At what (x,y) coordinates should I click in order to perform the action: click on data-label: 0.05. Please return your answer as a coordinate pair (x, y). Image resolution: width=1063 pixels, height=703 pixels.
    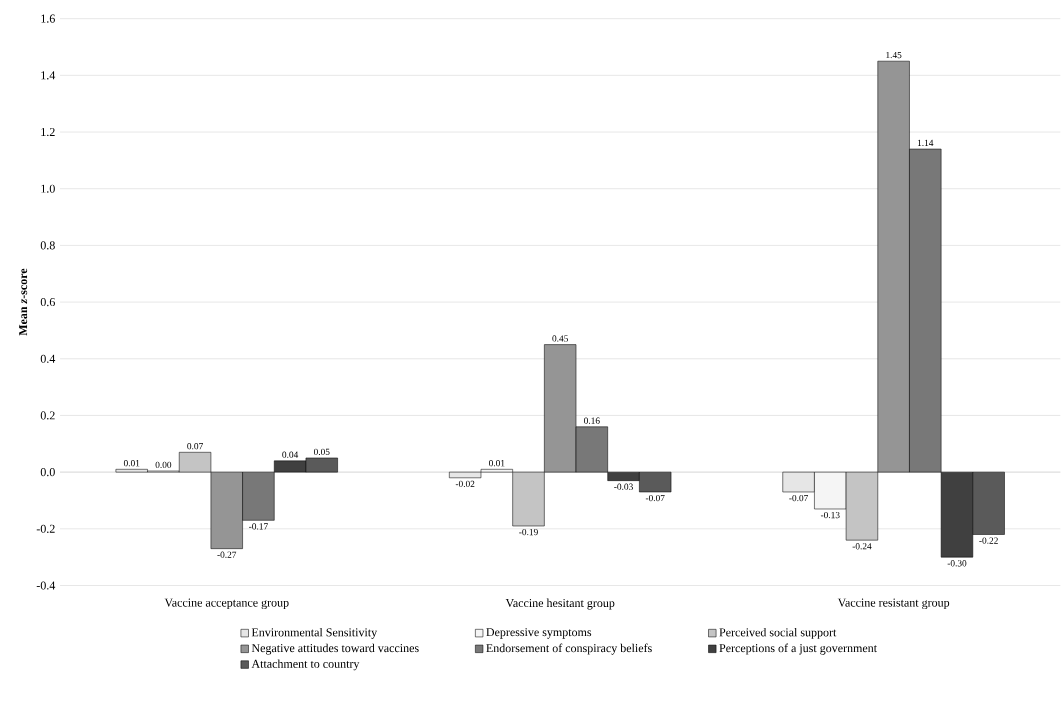
    Looking at the image, I should click on (321, 452).